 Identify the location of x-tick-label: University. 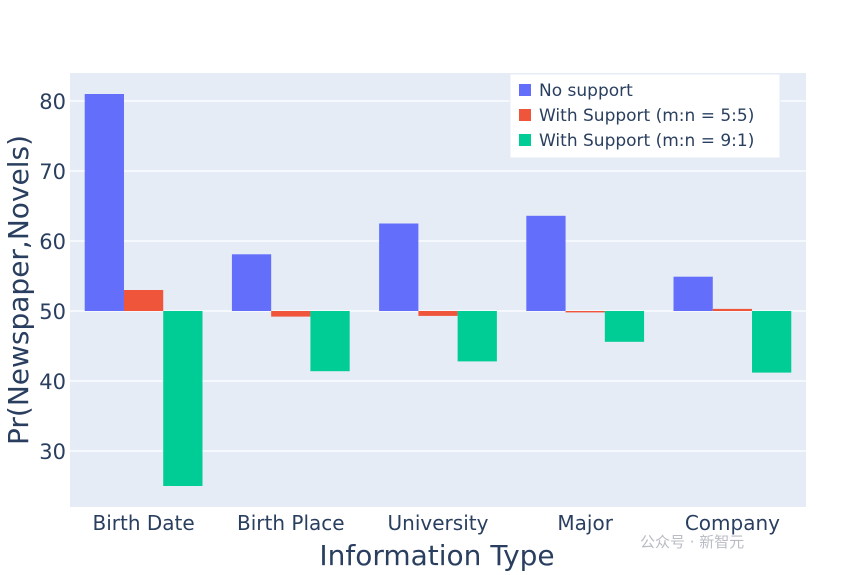
(438, 523).